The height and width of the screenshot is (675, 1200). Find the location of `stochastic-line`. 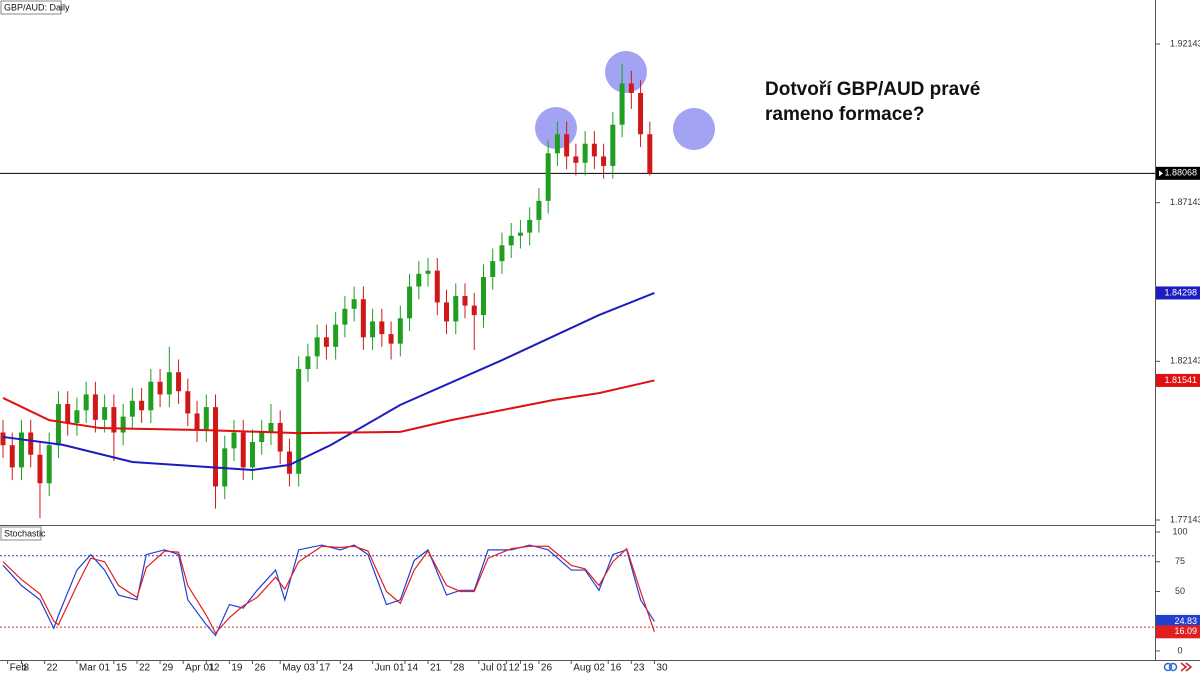

stochastic-line is located at coordinates (328, 590).